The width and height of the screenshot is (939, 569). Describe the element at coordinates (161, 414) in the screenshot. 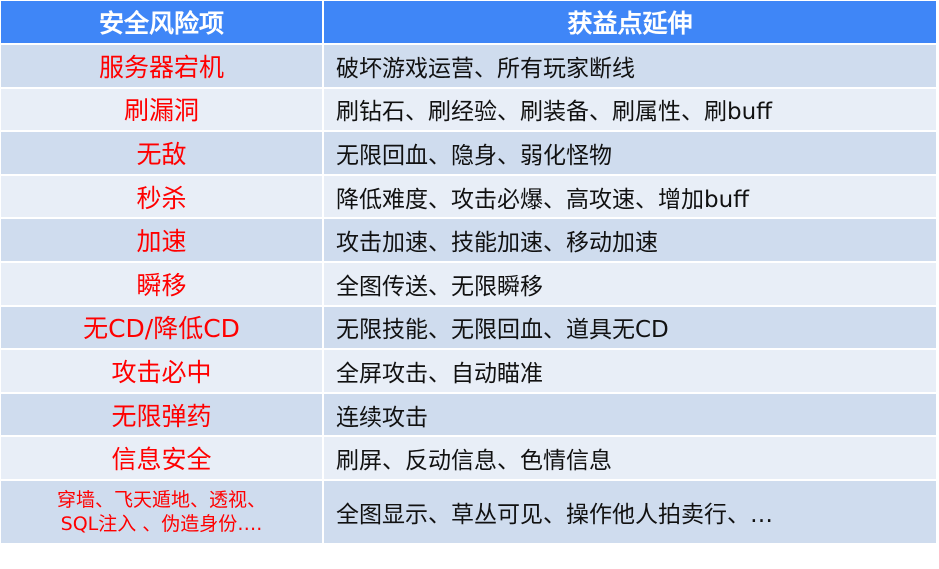

I see `risk-cell: 无限弹药` at that location.